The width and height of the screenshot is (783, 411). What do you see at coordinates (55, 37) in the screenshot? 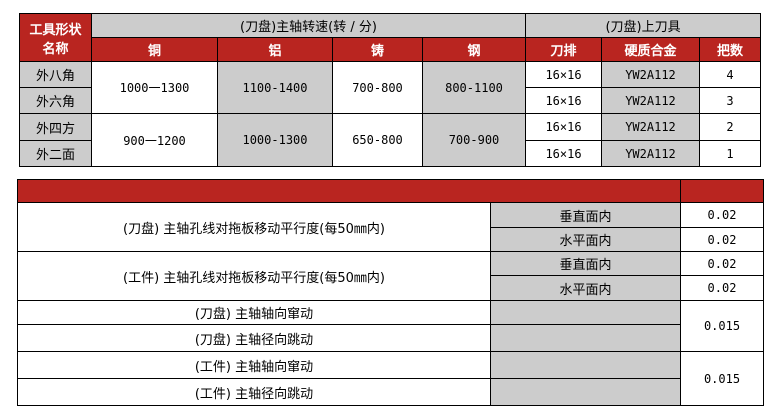
I see `header-shape-name: 工具形状 名称` at bounding box center [55, 37].